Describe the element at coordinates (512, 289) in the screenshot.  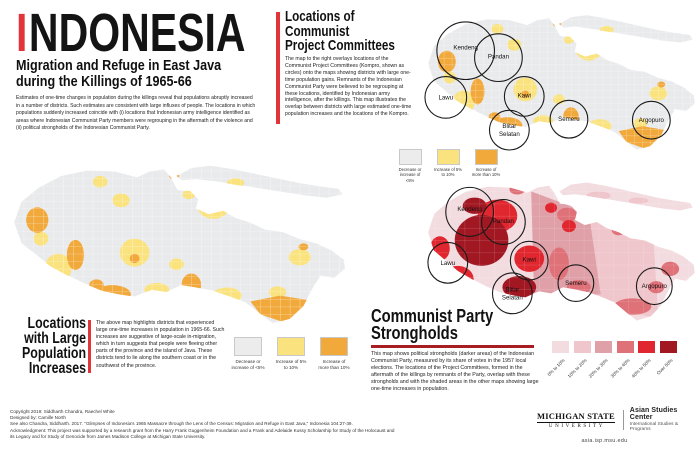
I see `strongholds-label-blitar-1: Blitar` at that location.